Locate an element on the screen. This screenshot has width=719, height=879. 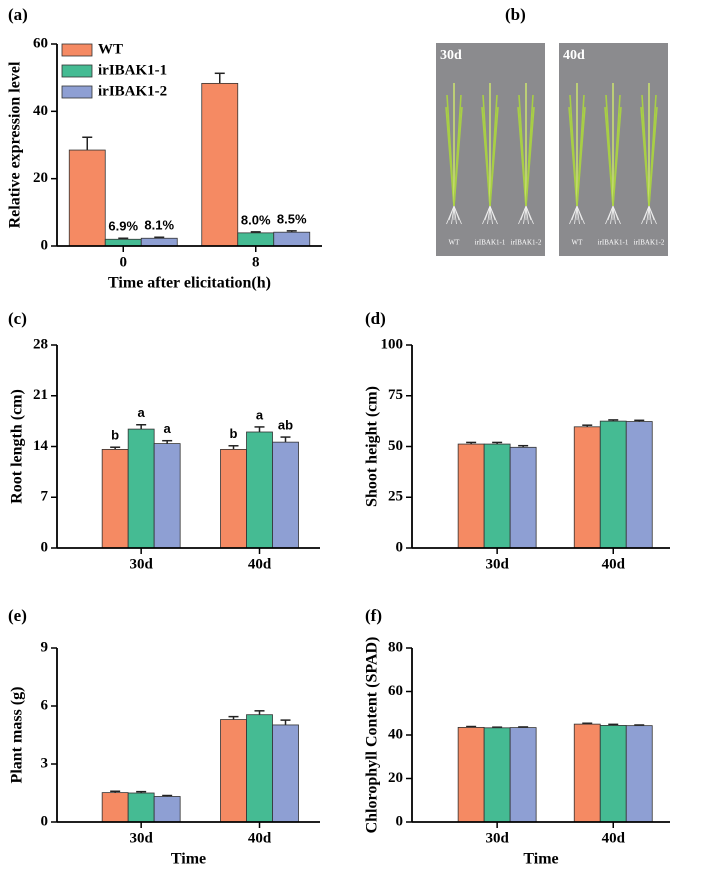
y-tick-label: 14 is located at coordinates (41, 446).